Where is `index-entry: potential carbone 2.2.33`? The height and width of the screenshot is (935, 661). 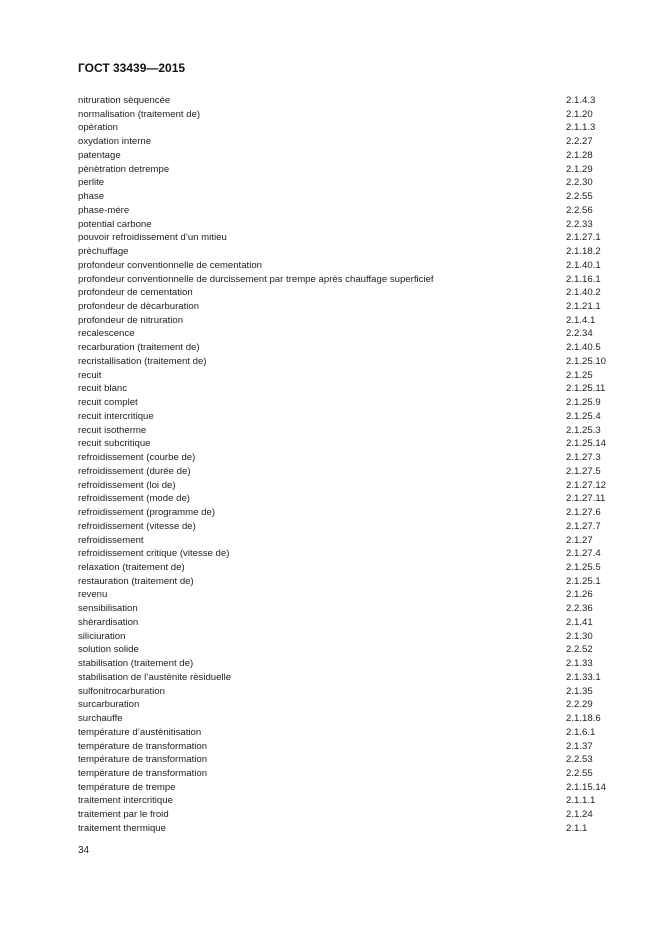
index-entry: potential carbone 2.2.33 is located at coordinates (358, 225).